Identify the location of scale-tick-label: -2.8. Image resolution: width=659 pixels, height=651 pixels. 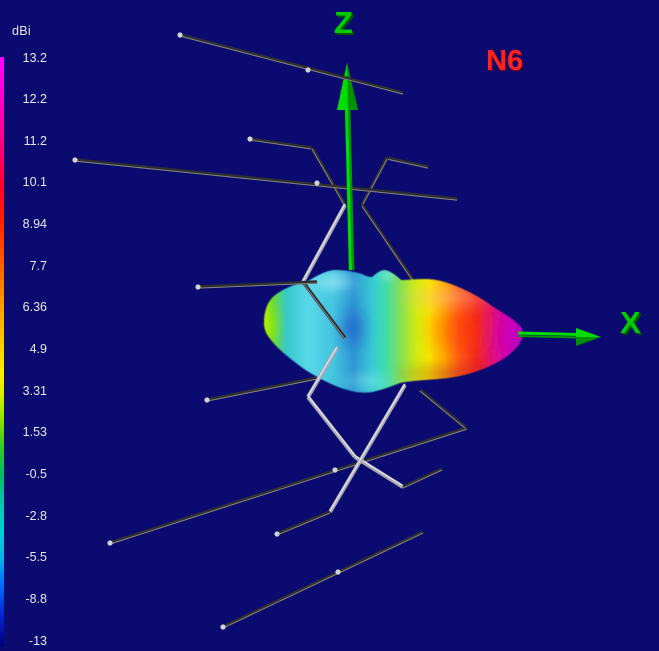
(36, 515).